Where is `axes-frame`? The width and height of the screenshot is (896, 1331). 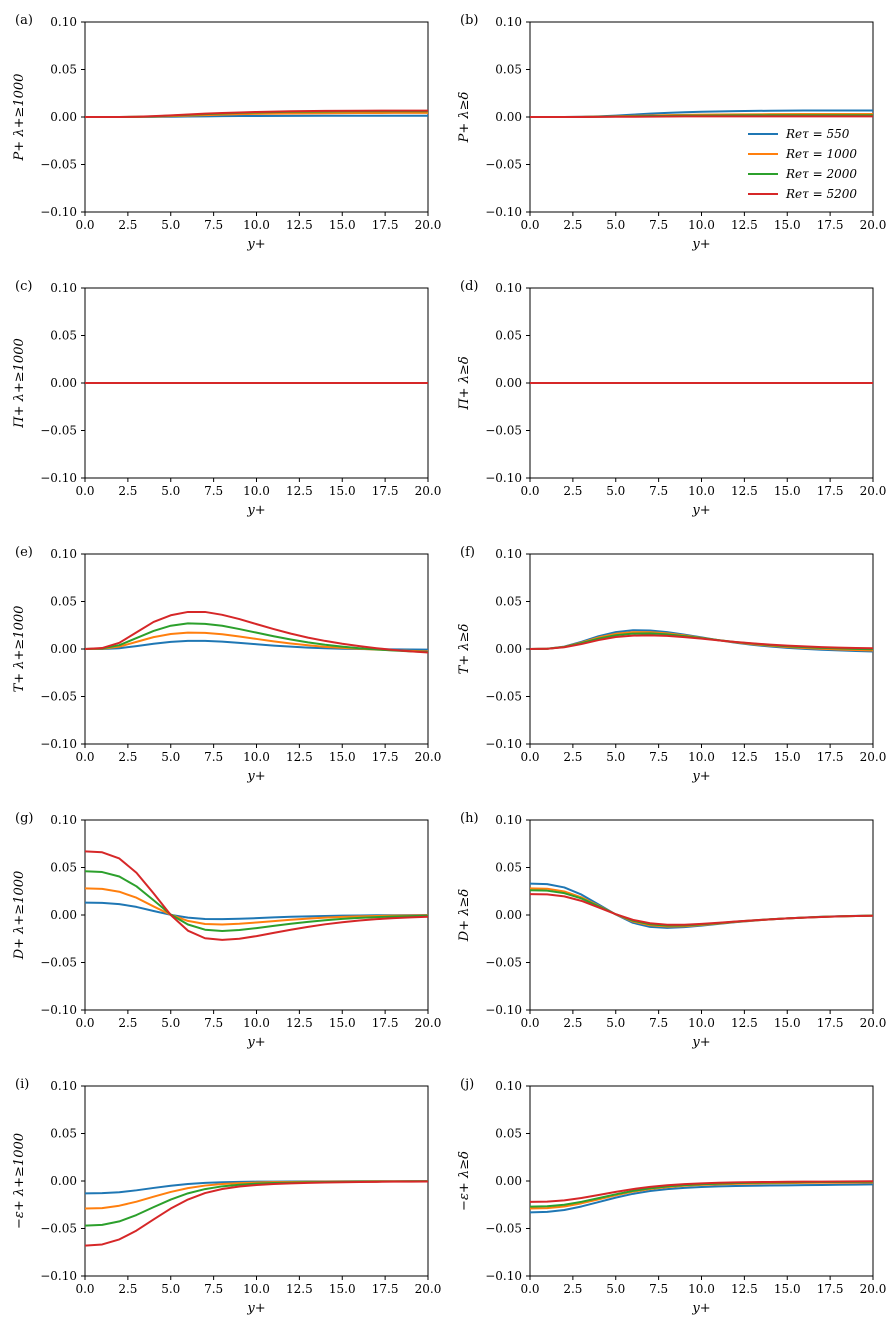 axes-frame is located at coordinates (701, 915).